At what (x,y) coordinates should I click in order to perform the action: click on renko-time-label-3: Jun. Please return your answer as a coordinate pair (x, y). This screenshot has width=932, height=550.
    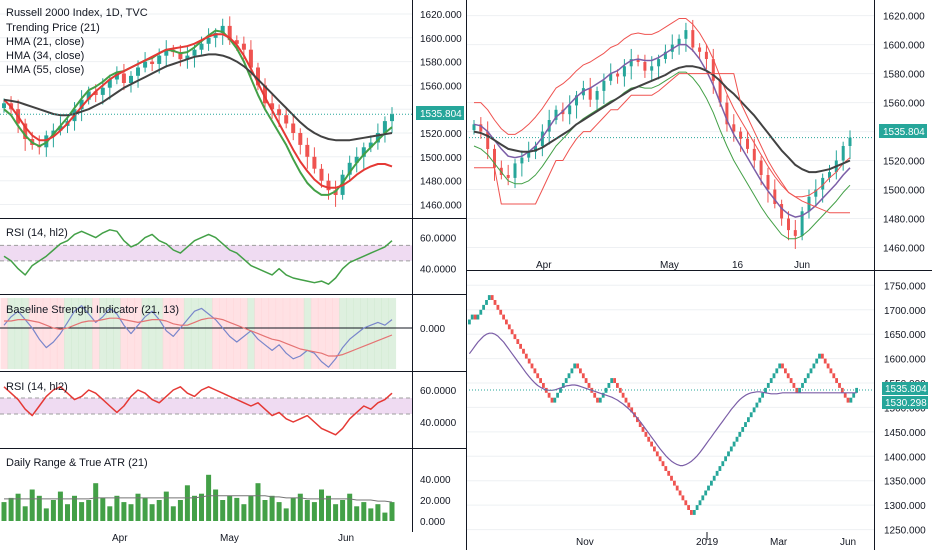
    Looking at the image, I should click on (848, 542).